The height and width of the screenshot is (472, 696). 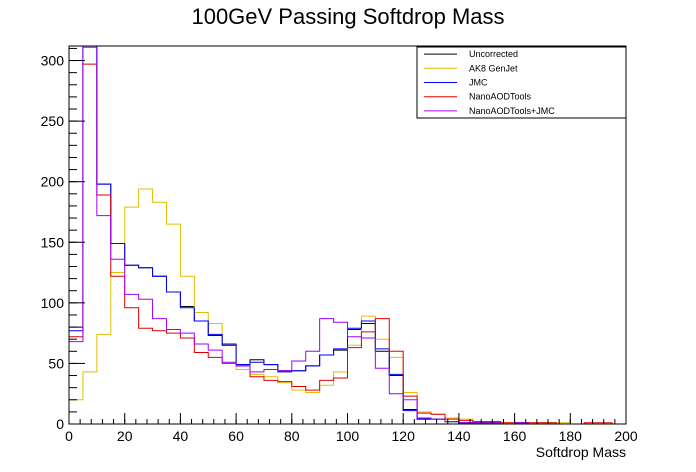 I want to click on chart-title: 100GeV Passing Softdrop Mass, so click(x=347, y=16).